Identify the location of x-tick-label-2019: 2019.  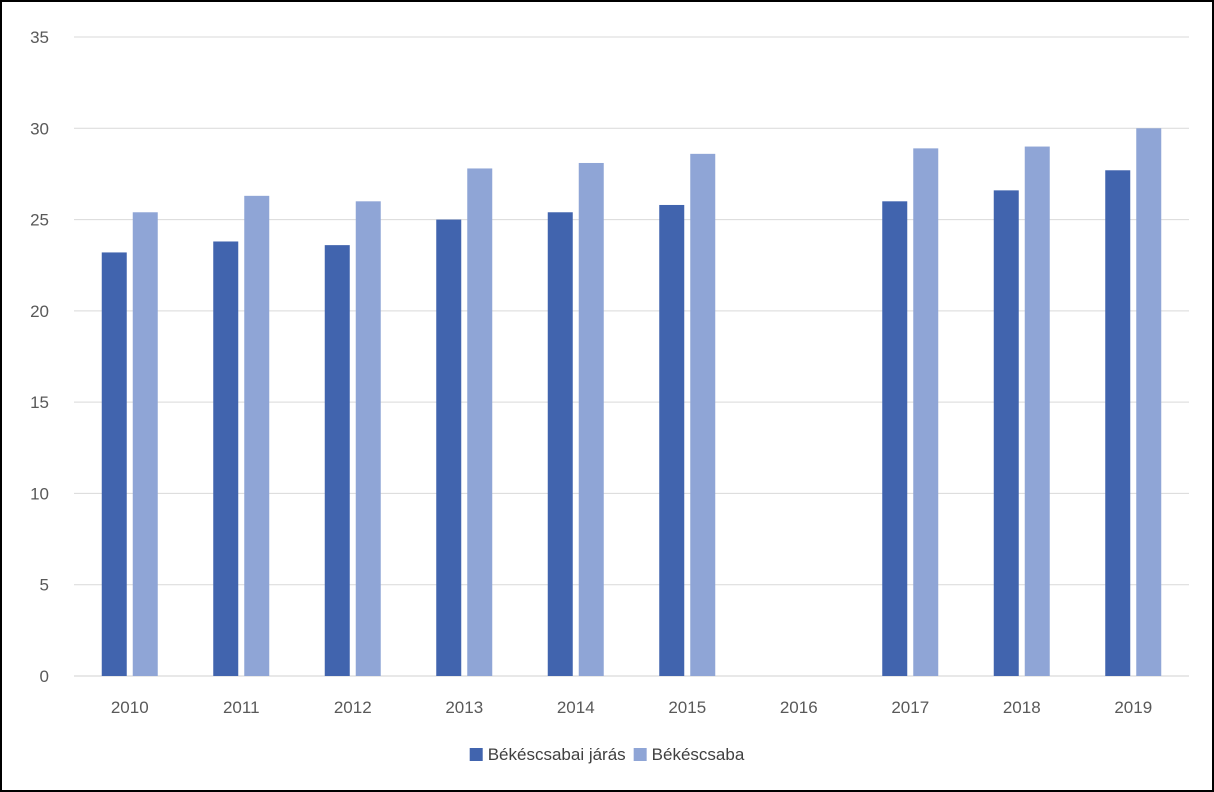
(1133, 707).